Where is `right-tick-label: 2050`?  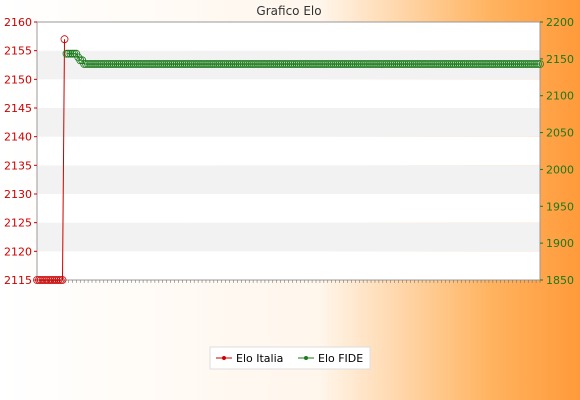
right-tick-label: 2050 is located at coordinates (560, 133).